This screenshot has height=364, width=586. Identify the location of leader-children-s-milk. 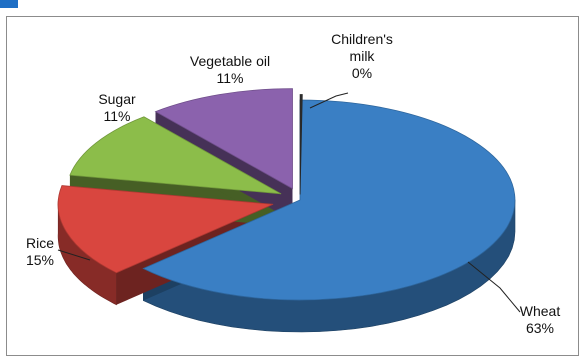
(329, 100).